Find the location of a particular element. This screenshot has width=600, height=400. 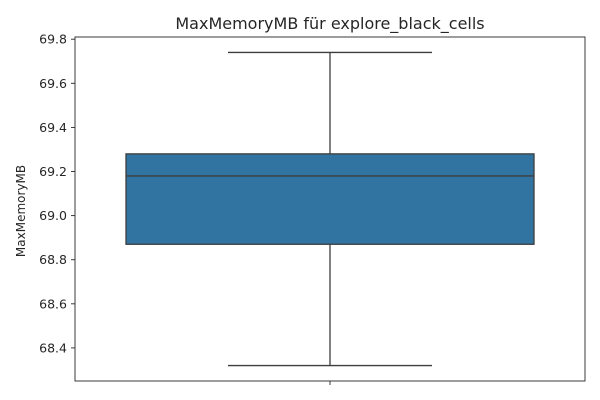

y-axis-label: MaxMemoryMB is located at coordinates (21, 211).